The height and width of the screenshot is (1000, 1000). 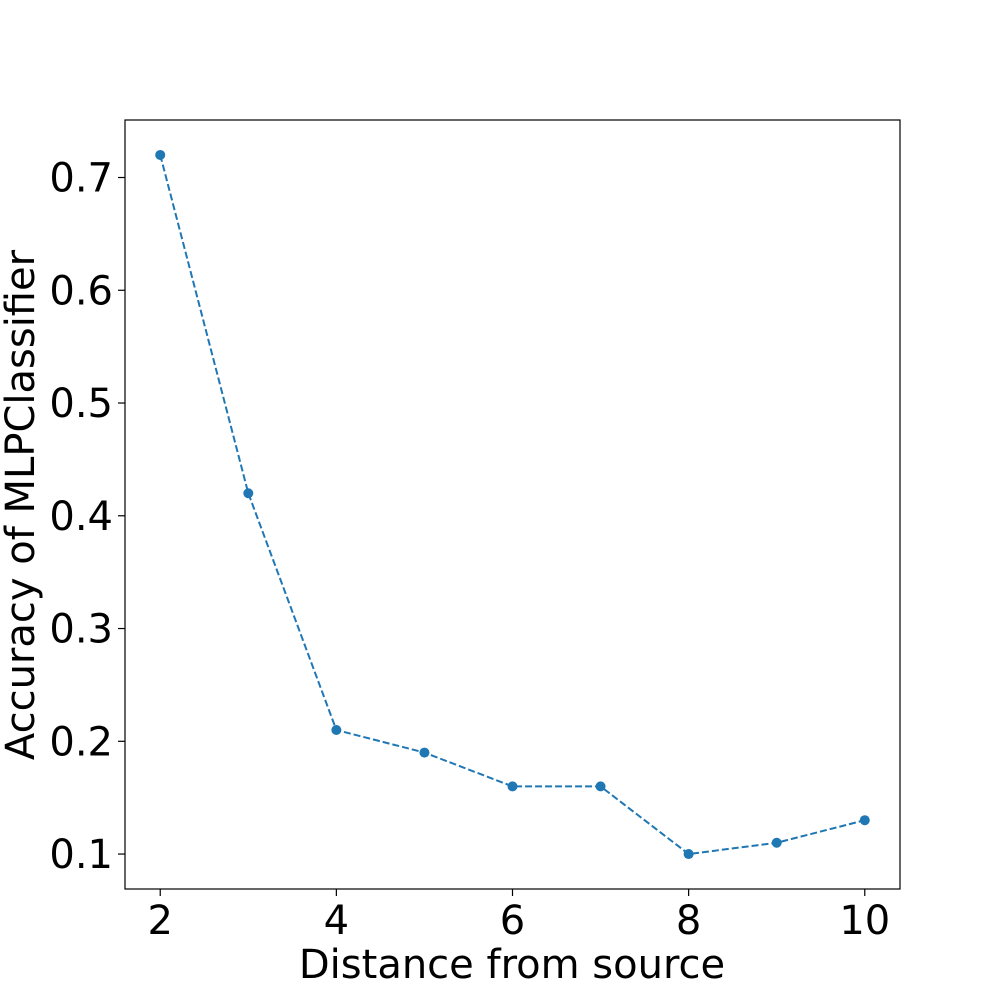 I want to click on x-tick-label: 4, so click(x=336, y=921).